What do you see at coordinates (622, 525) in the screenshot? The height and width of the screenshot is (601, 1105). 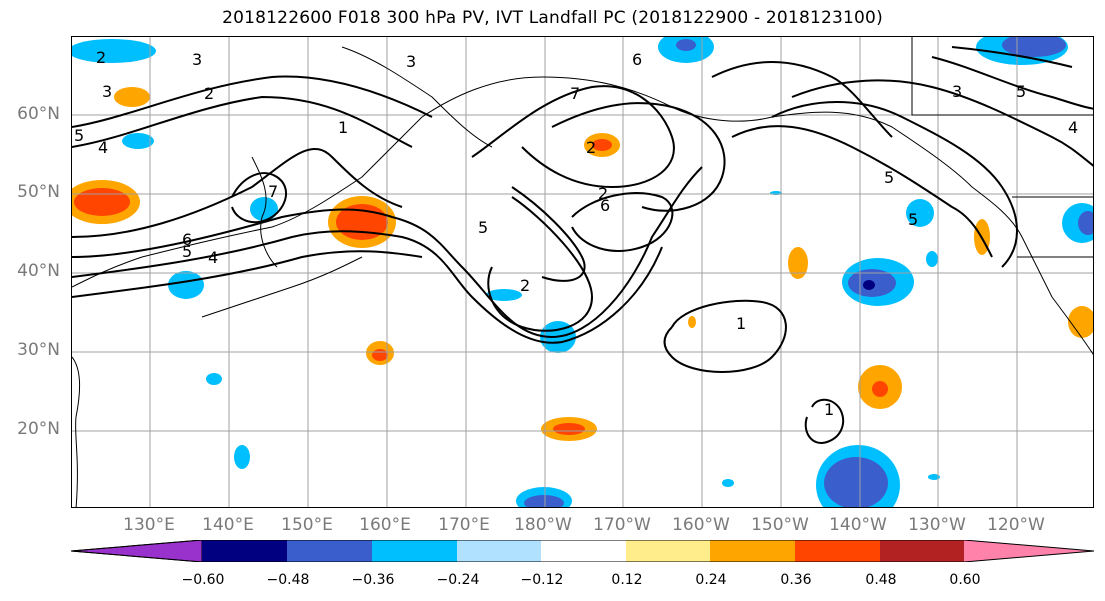 I see `lon-label-170w: 170°W` at bounding box center [622, 525].